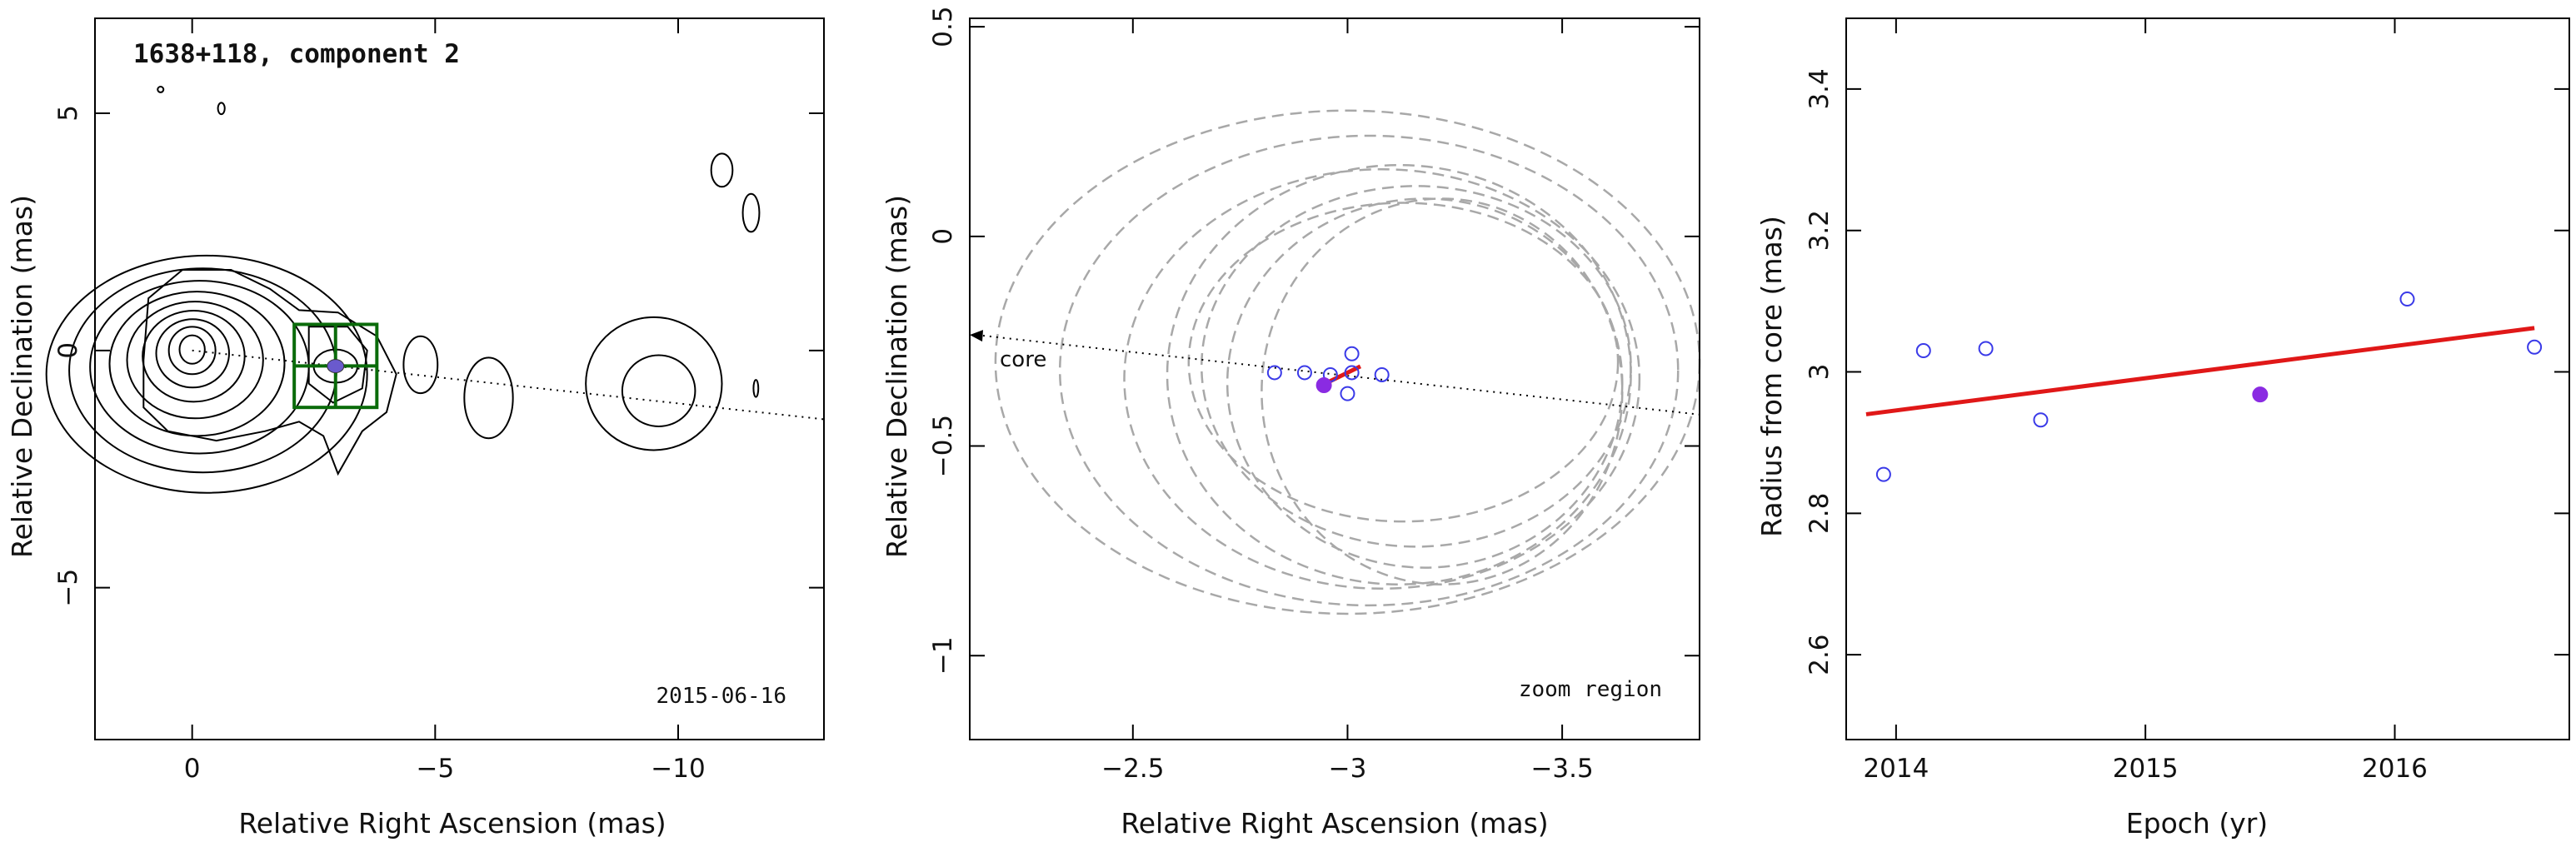 Image resolution: width=2576 pixels, height=847 pixels. I want to click on panel3-overlay, so click(2204, 386).